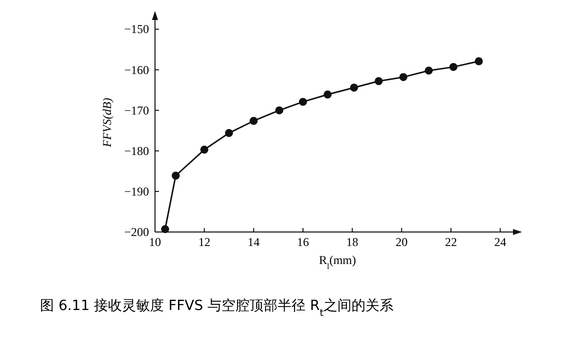  What do you see at coordinates (136, 191) in the screenshot?
I see `y-tick-label: −190` at bounding box center [136, 191].